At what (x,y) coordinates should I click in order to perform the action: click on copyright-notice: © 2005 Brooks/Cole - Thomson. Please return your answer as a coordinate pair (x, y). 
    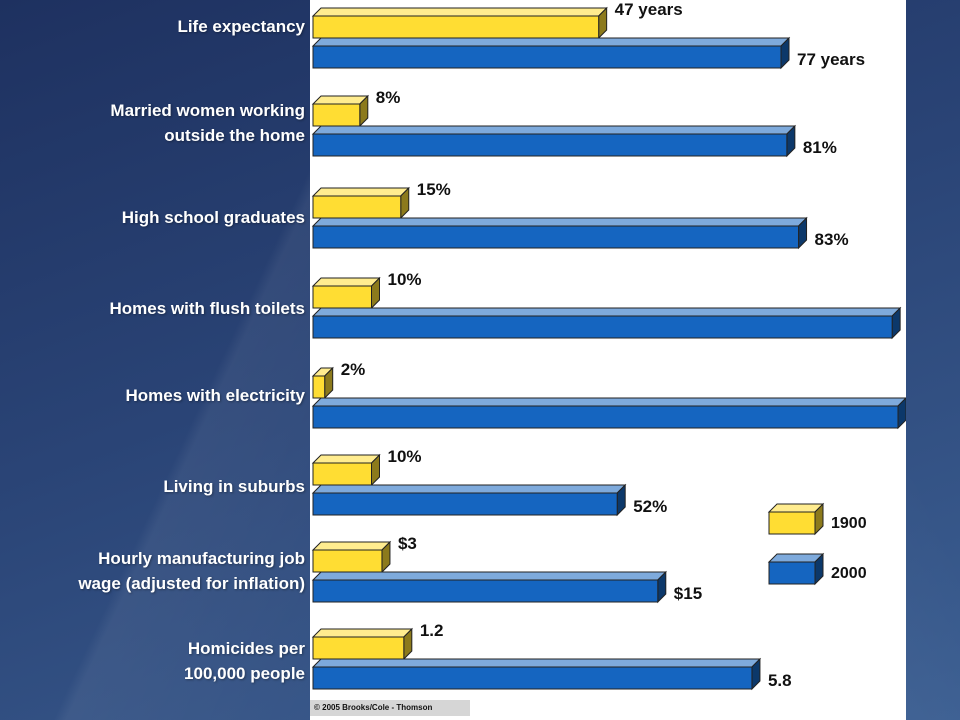
    Looking at the image, I should click on (390, 708).